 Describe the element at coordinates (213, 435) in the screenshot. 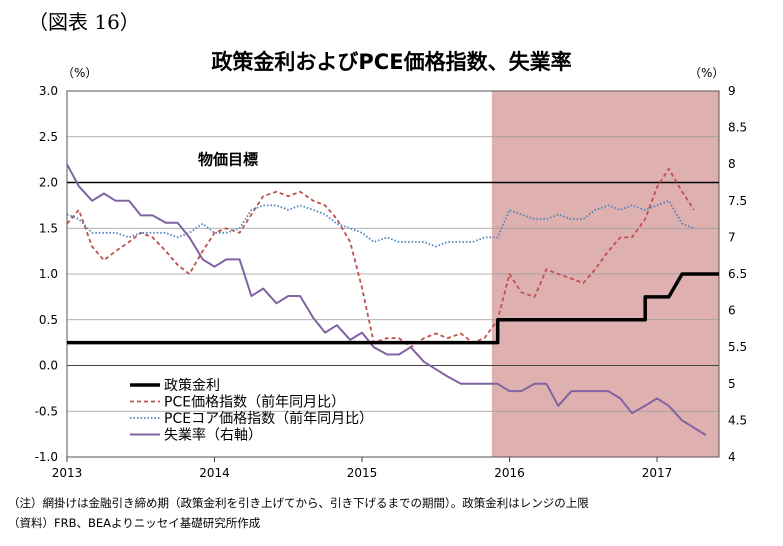

I see `legend-label-unemployment-rate: 失業率（右軸）` at that location.